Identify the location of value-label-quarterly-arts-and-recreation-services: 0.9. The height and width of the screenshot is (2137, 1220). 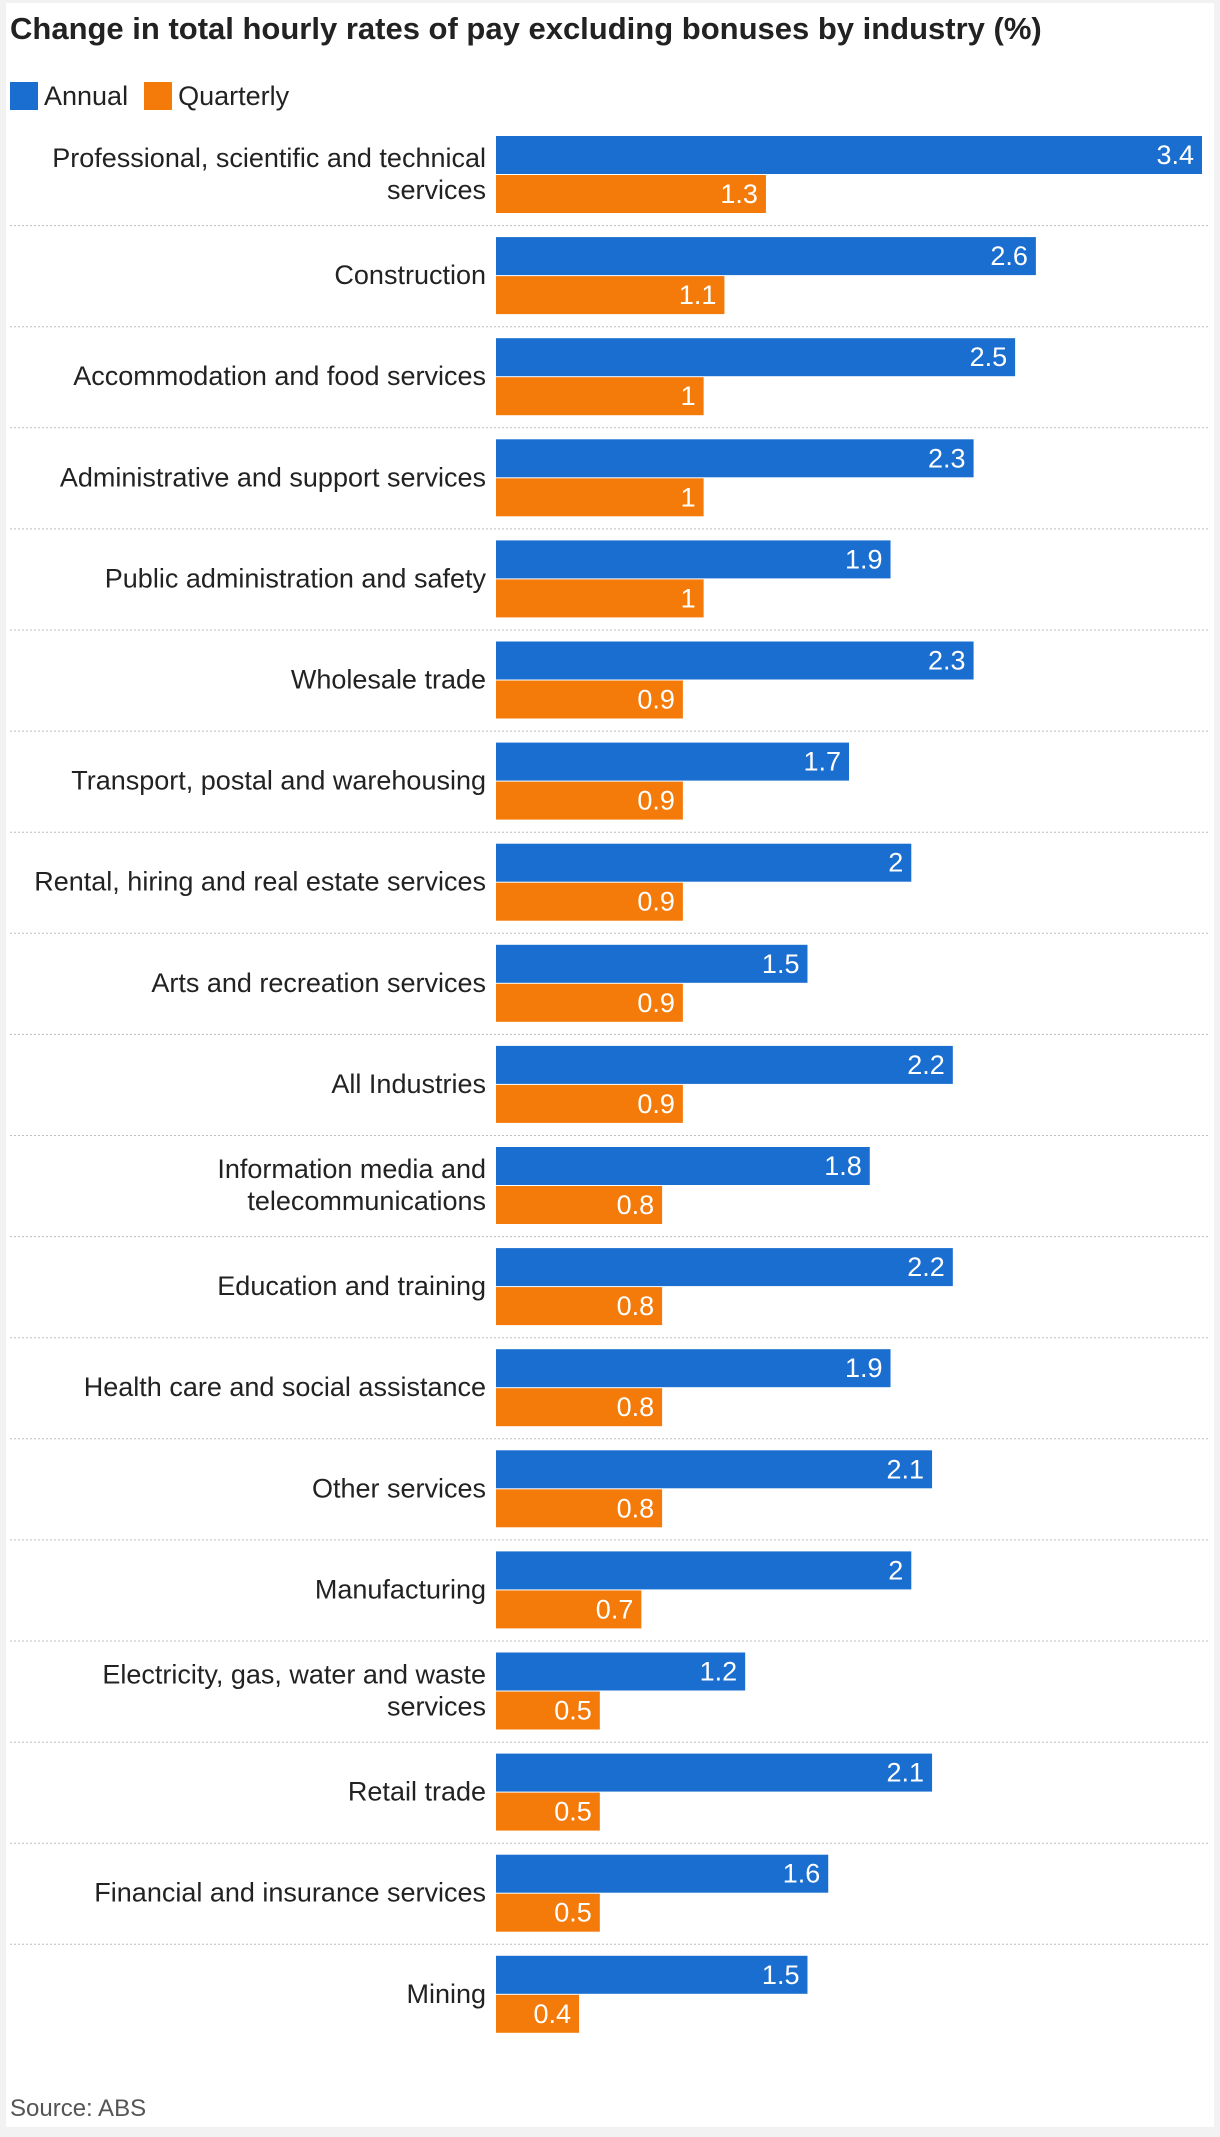
(656, 1003).